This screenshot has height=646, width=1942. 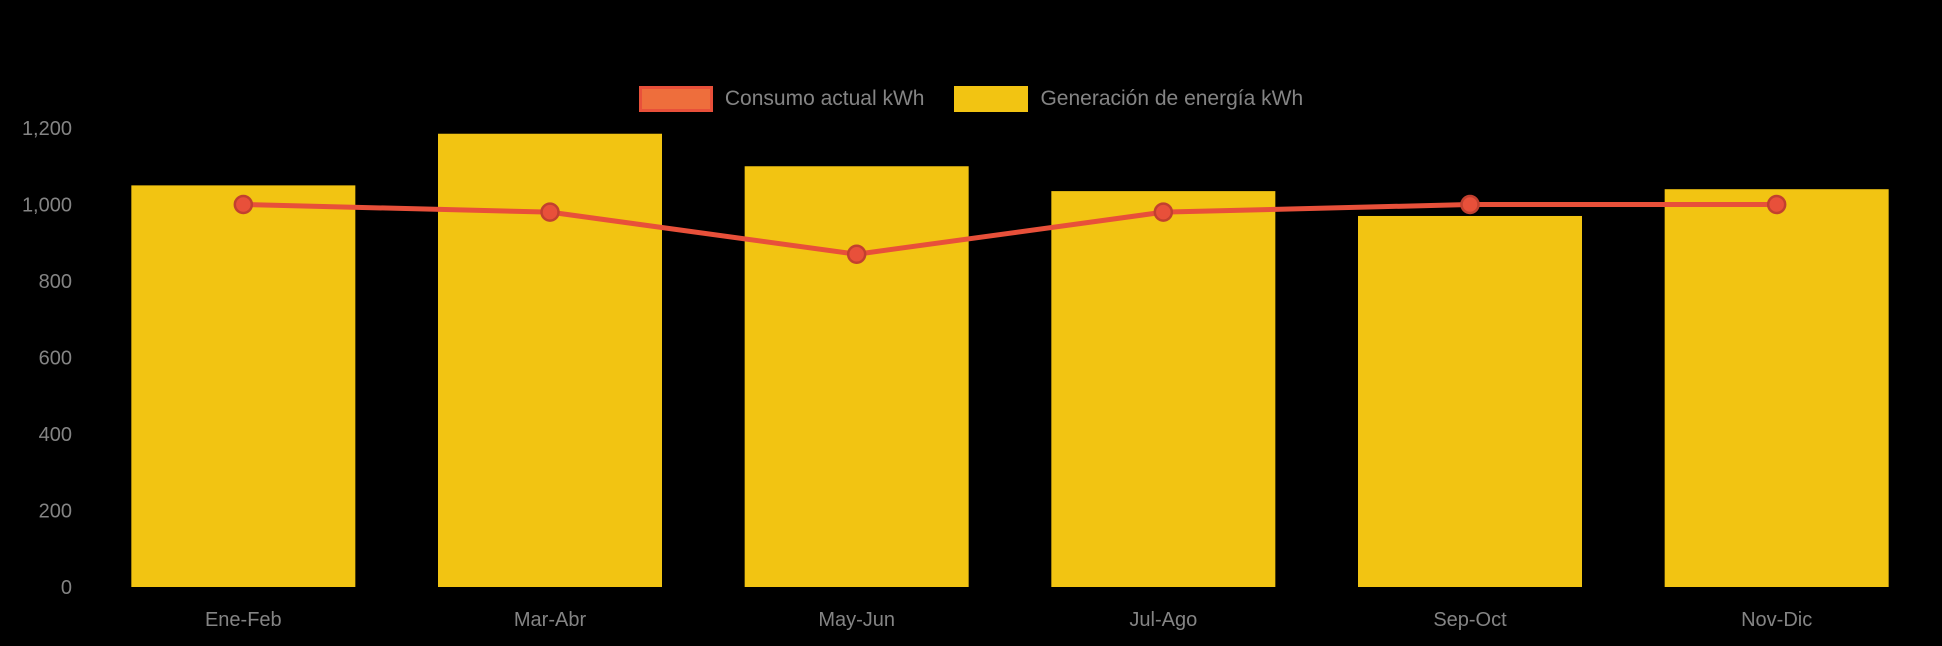 What do you see at coordinates (243, 620) in the screenshot?
I see `x-axis-category-label: Ene-Feb` at bounding box center [243, 620].